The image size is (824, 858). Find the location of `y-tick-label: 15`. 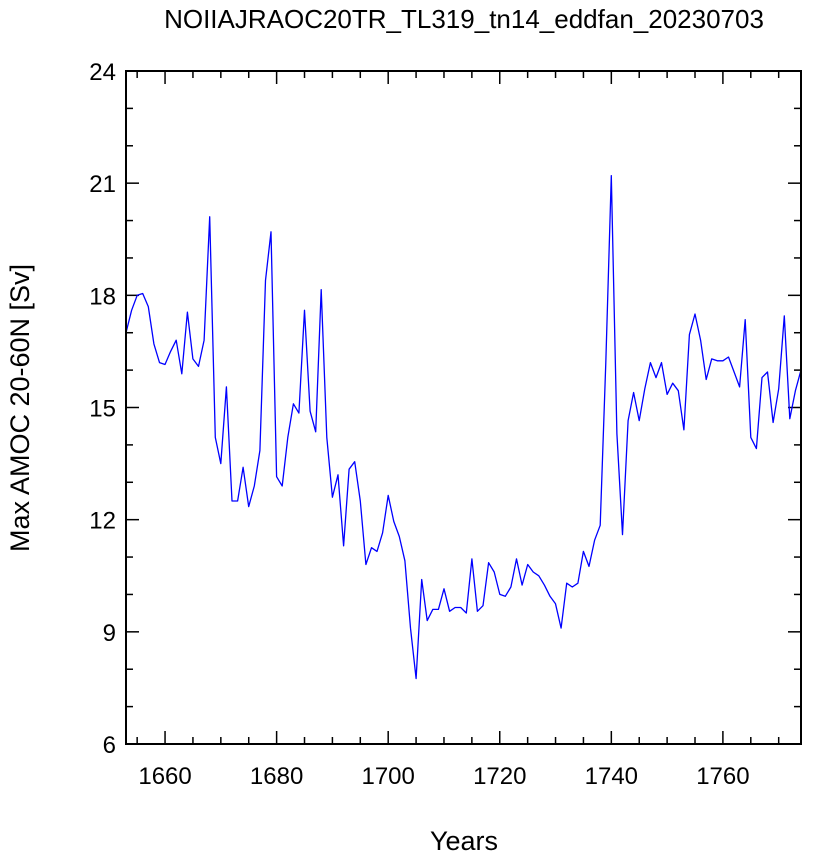

y-tick-label: 15 is located at coordinates (102, 409).